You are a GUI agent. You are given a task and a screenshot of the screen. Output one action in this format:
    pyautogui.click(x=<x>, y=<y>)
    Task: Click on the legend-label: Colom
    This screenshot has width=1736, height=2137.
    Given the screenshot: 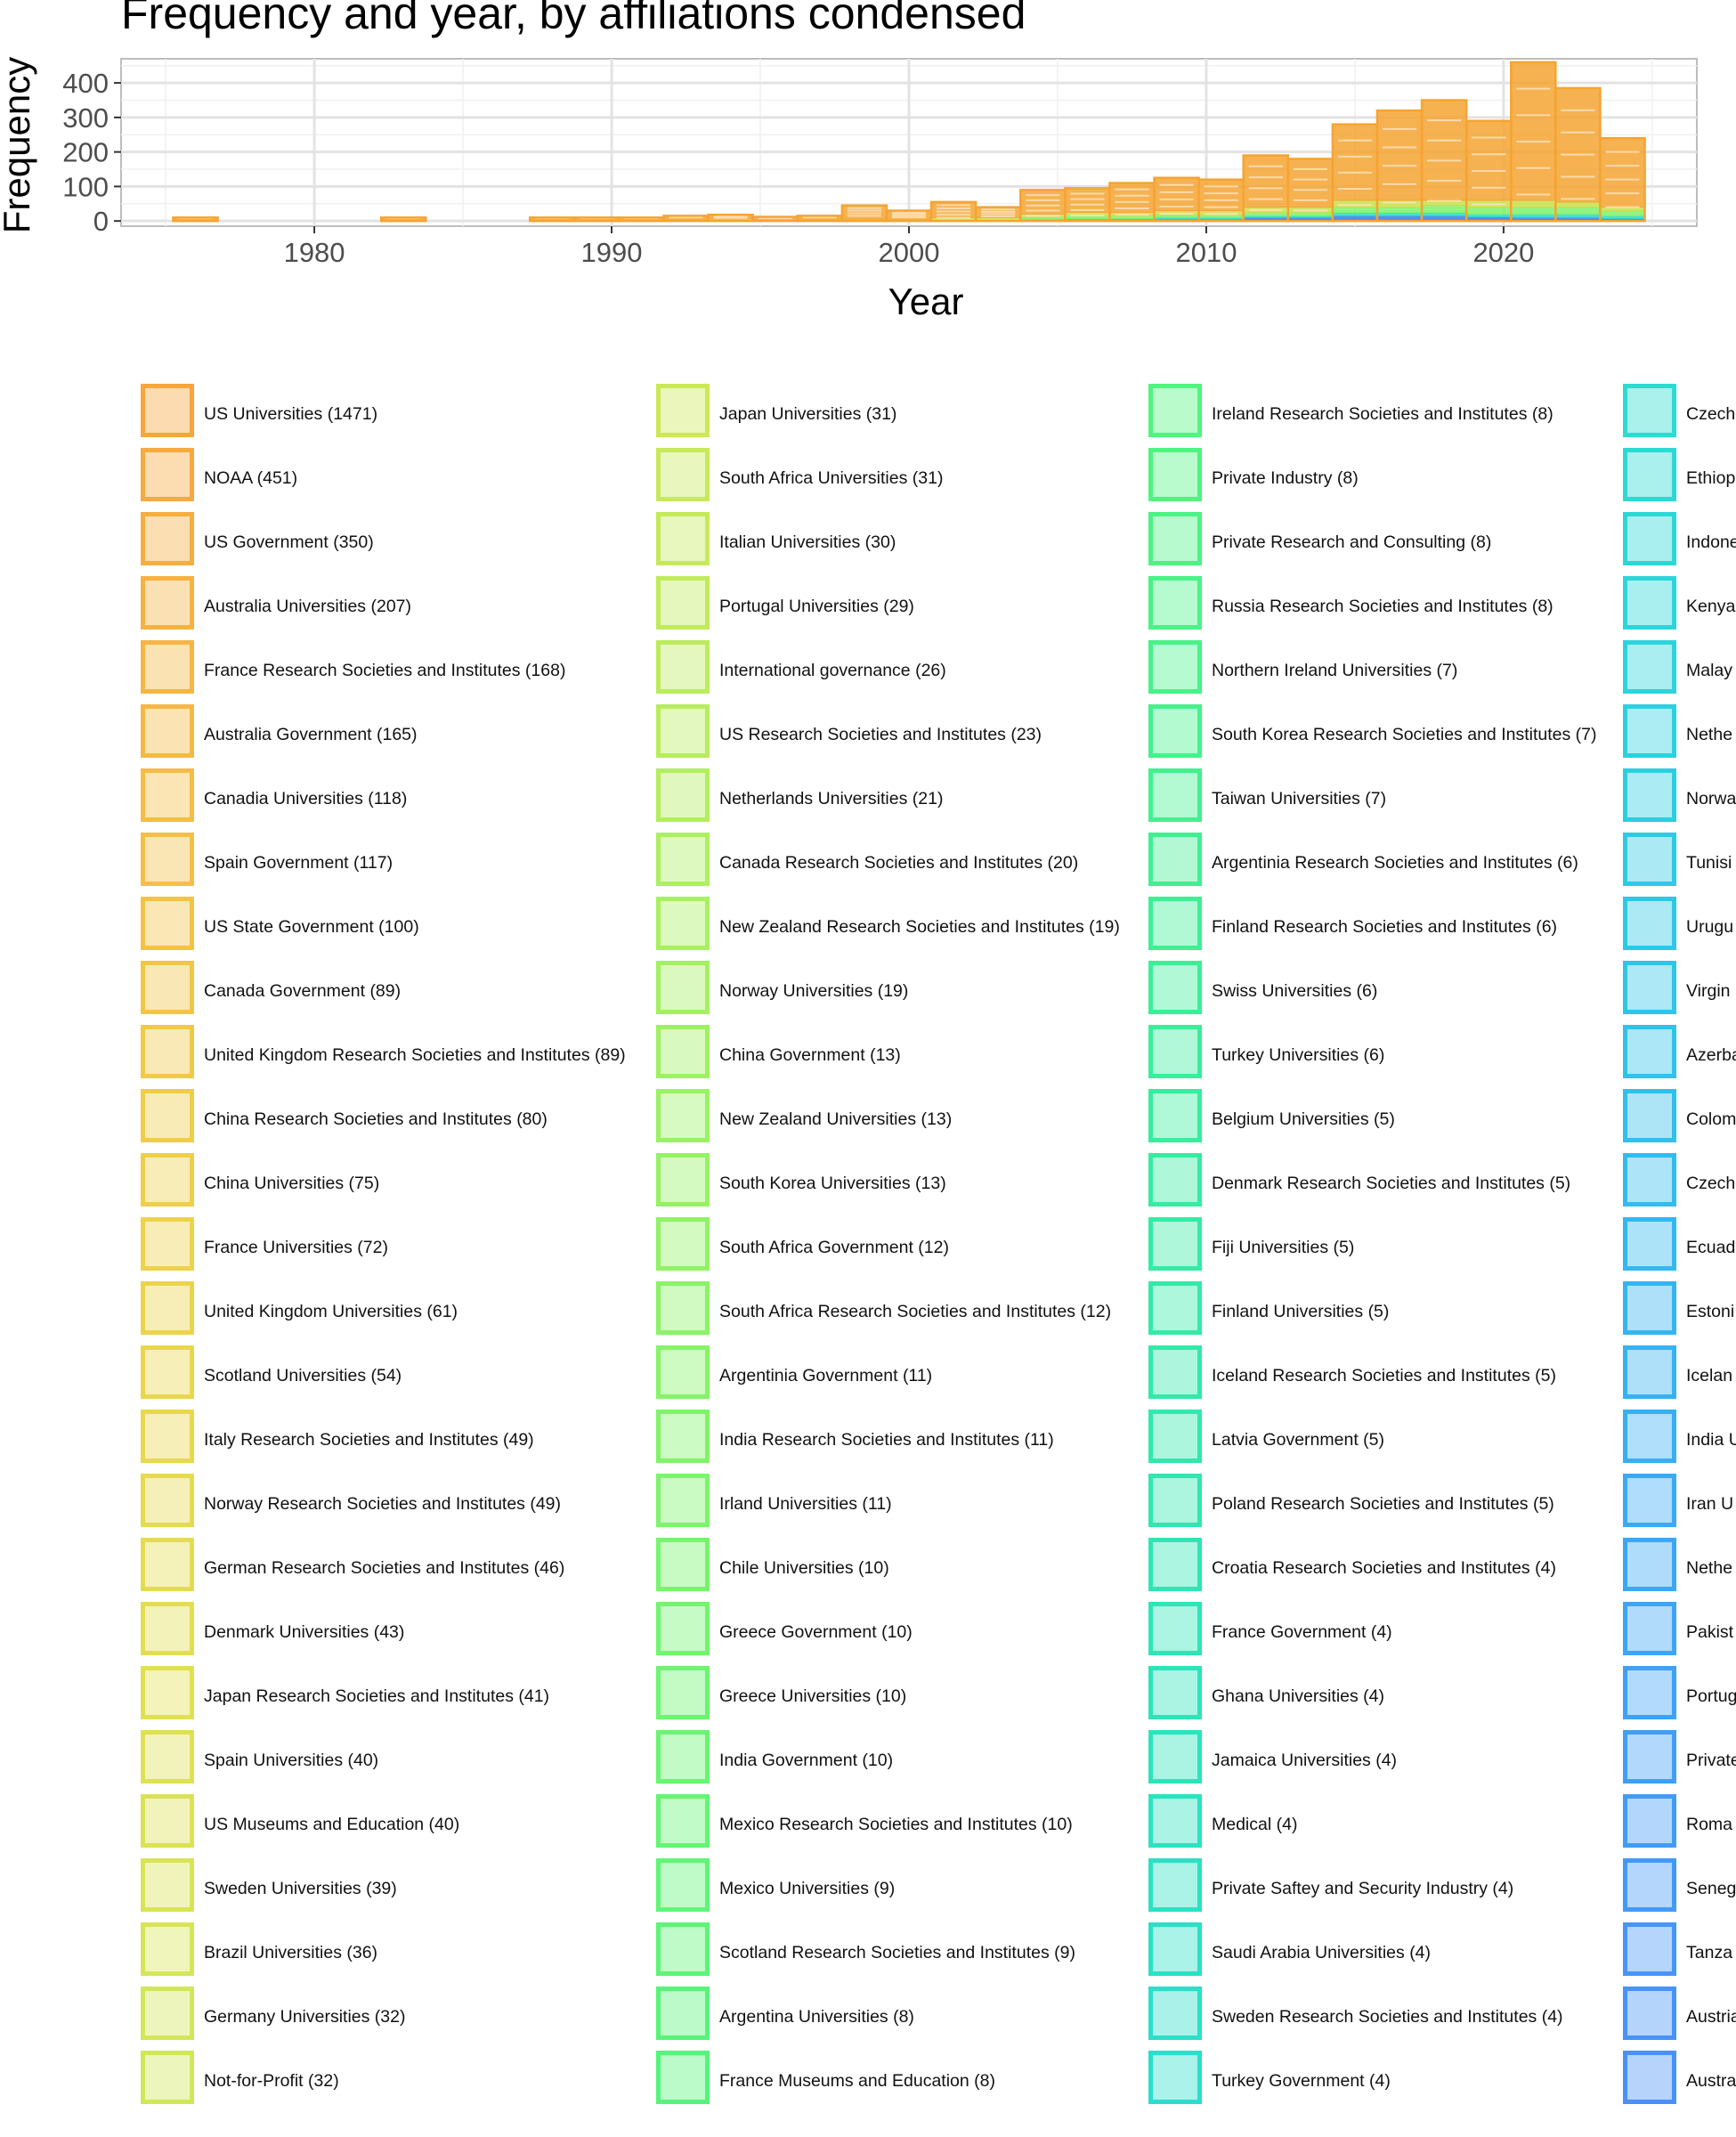 What is the action you would take?
    pyautogui.click(x=1711, y=1119)
    